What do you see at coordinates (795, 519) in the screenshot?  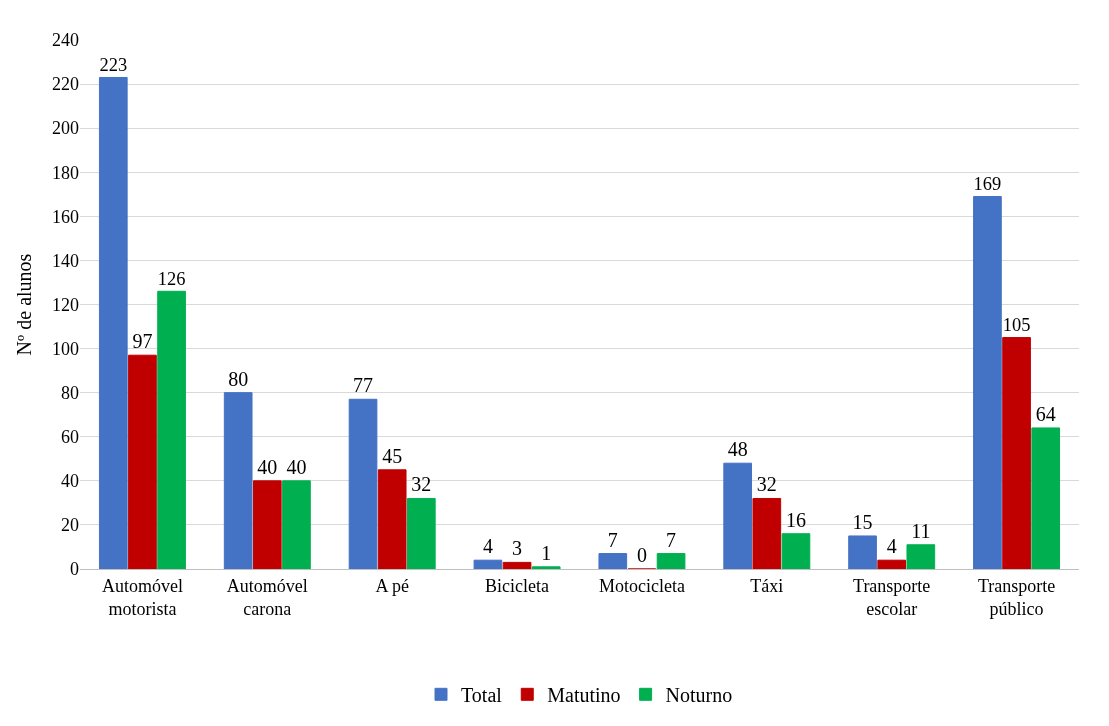 I see `data-label: 16` at bounding box center [795, 519].